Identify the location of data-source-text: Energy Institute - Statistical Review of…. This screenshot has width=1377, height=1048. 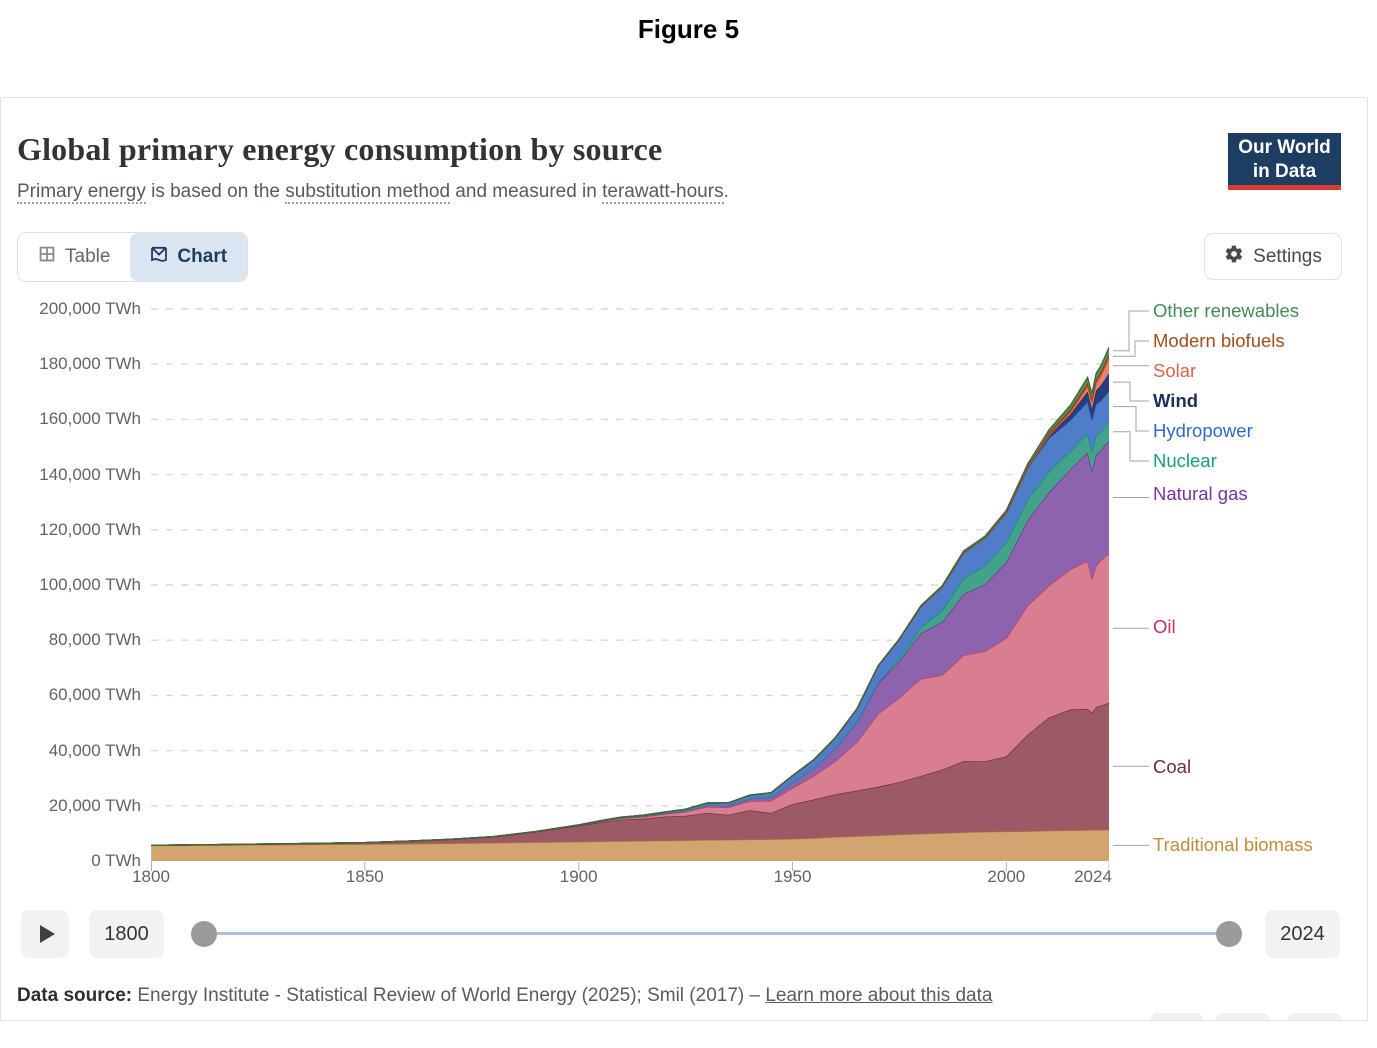
(438, 995).